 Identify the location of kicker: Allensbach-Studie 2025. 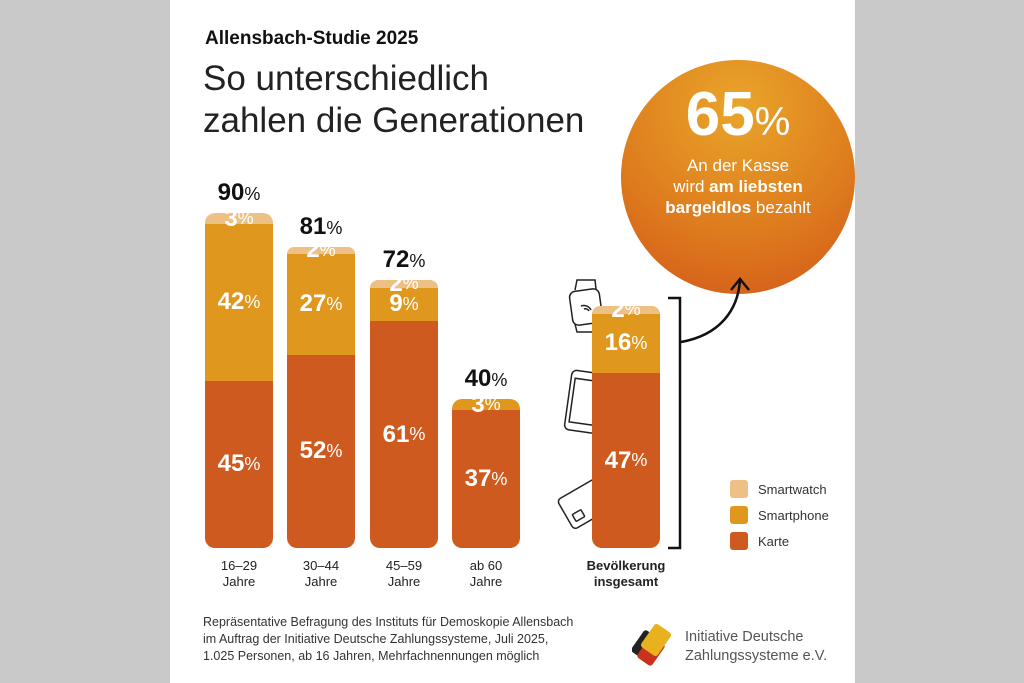
(312, 38).